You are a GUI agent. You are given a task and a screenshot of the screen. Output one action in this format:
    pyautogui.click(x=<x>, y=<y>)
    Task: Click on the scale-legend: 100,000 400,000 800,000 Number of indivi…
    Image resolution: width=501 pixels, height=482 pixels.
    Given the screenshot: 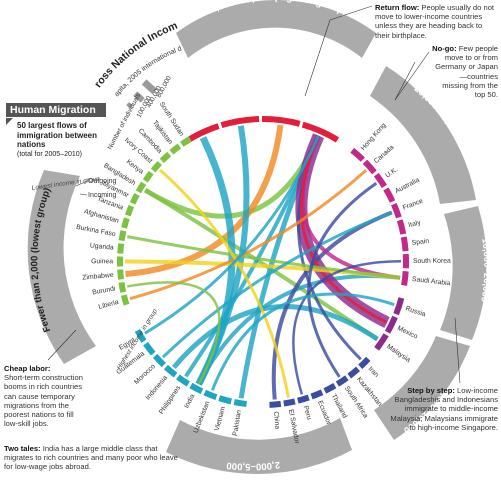 What is the action you would take?
    pyautogui.click(x=140, y=113)
    